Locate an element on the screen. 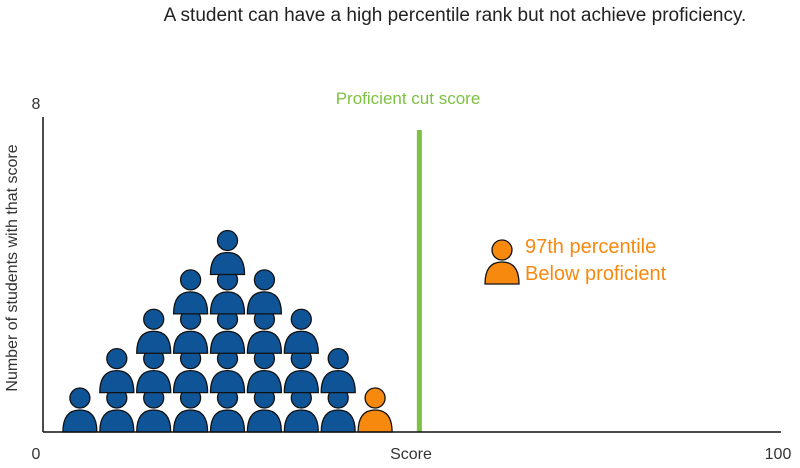  annotation-person-icon is located at coordinates (502, 262).